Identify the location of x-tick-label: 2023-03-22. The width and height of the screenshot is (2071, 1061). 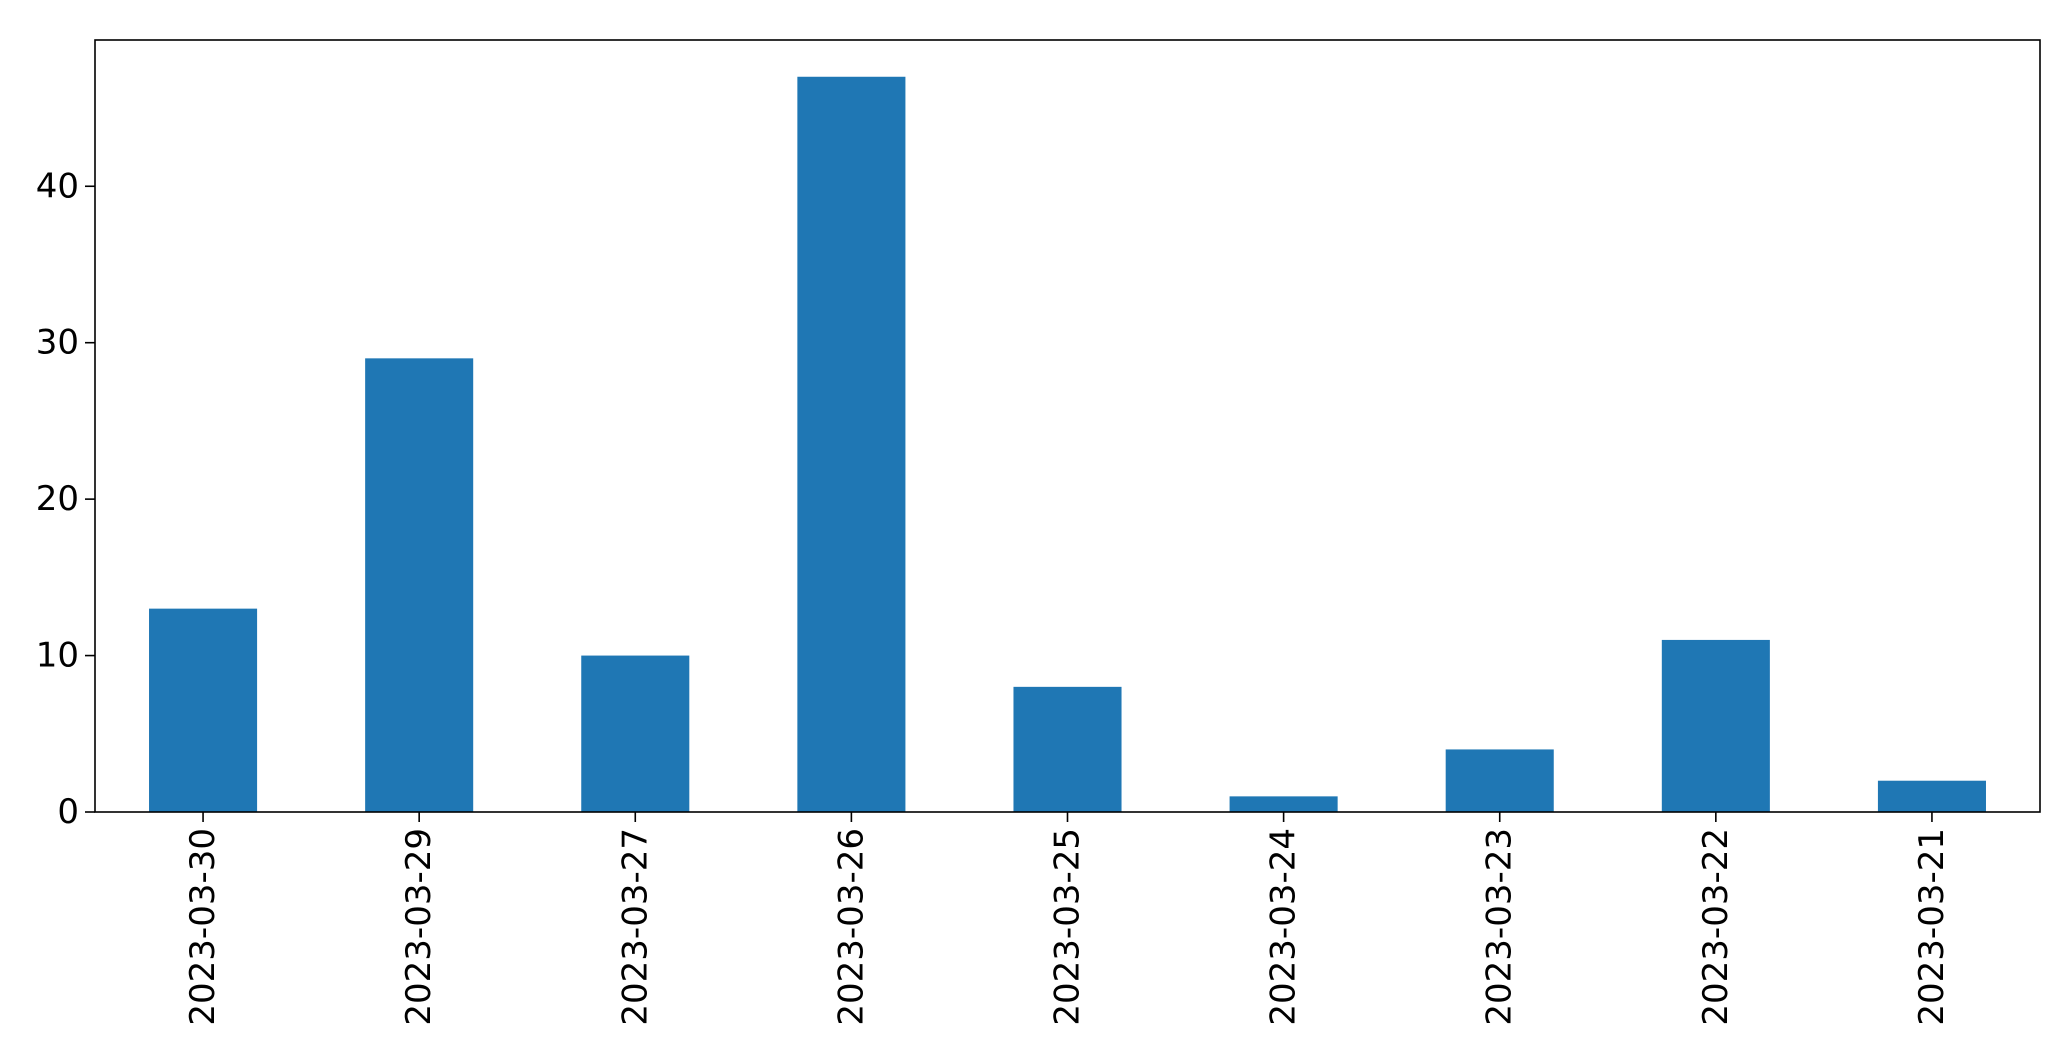
(1716, 927).